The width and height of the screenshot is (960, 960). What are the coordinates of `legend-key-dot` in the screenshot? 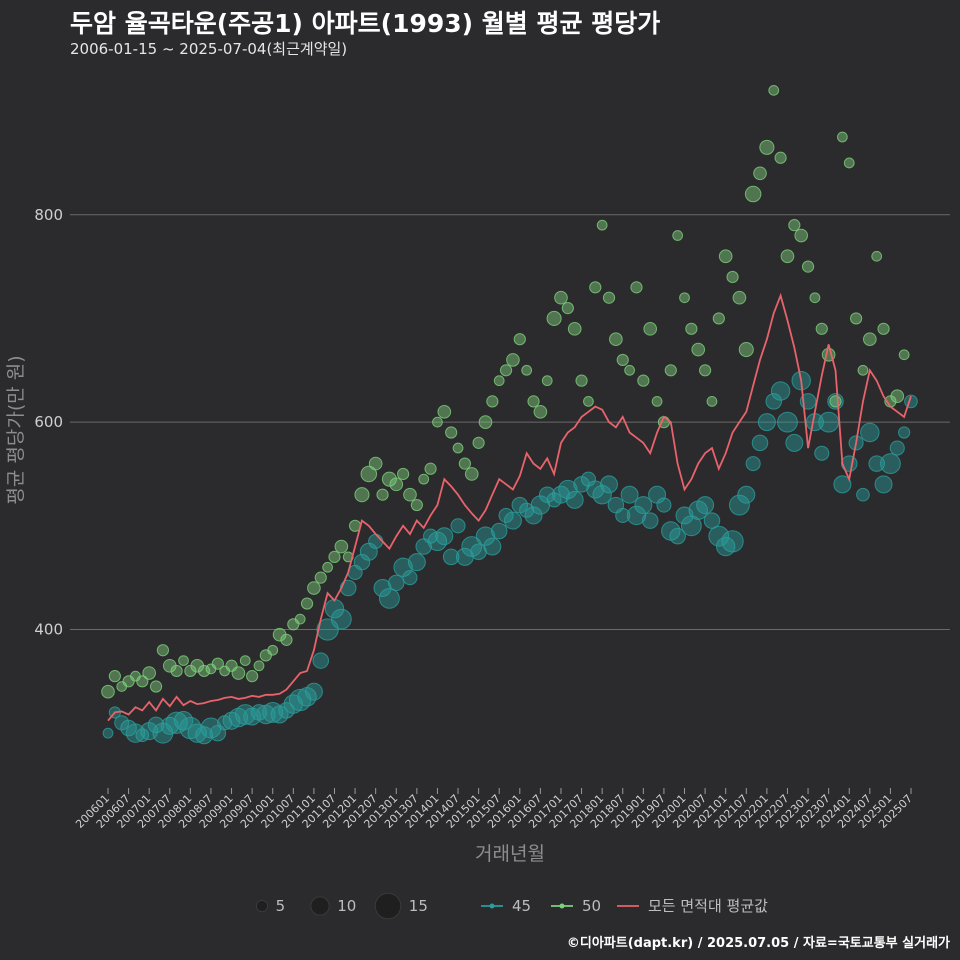 It's located at (492, 906).